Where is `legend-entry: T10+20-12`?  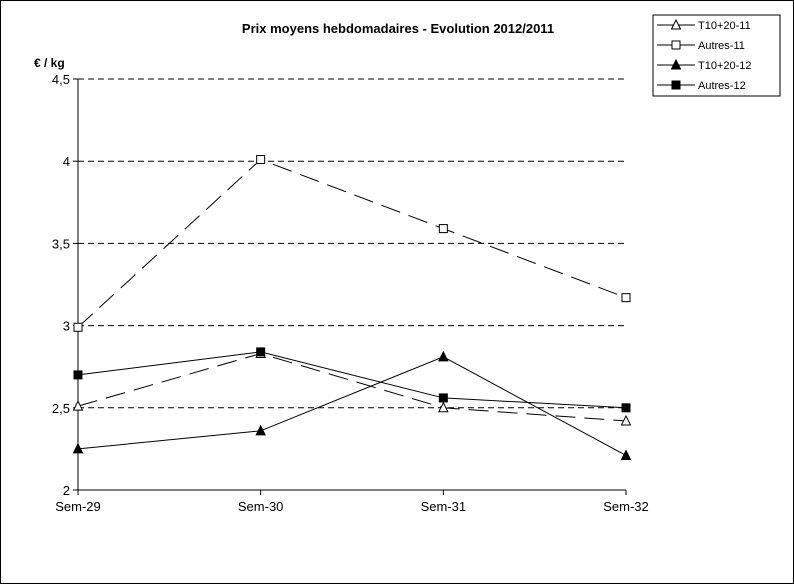
legend-entry: T10+20-12 is located at coordinates (704, 65).